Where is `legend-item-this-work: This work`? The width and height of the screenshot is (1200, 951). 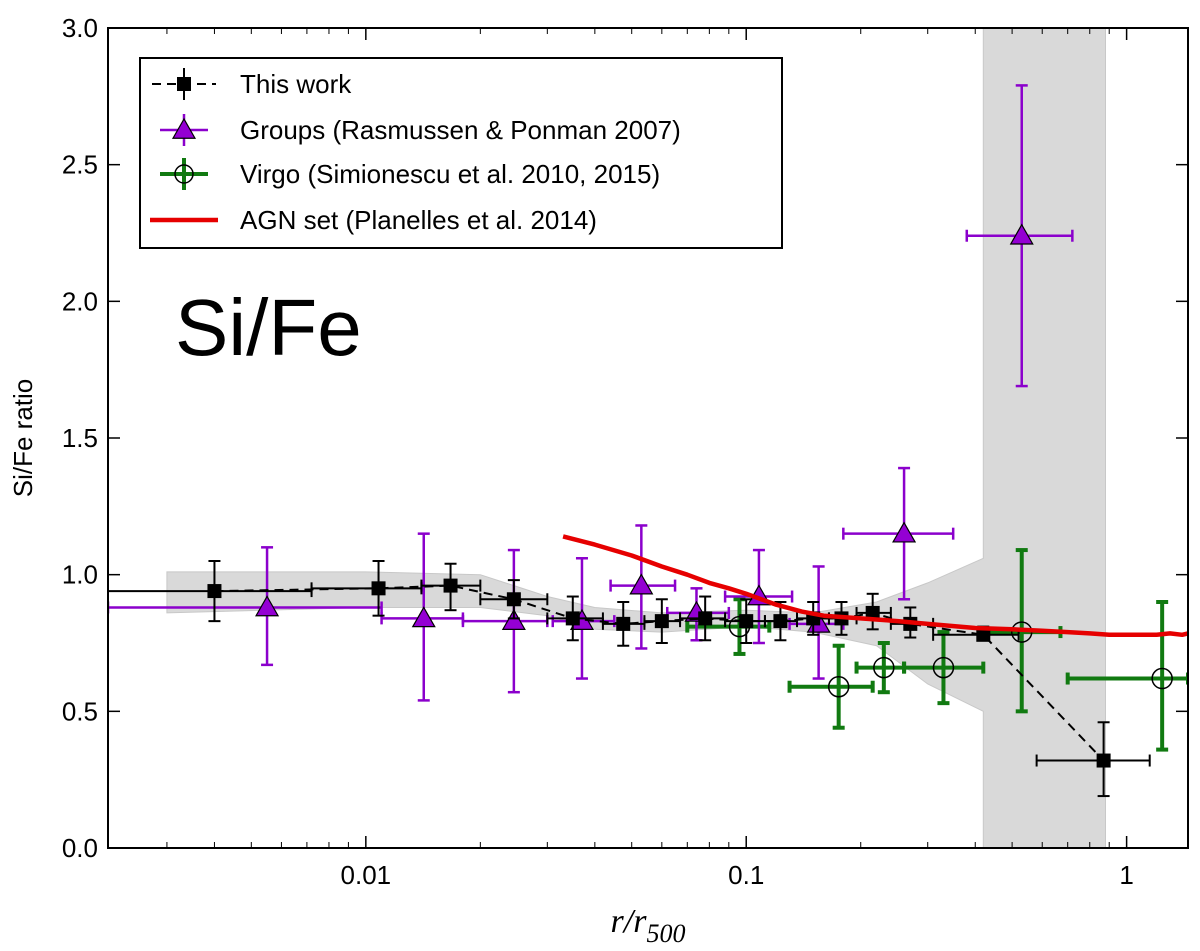
legend-item-this-work: This work is located at coordinates (252, 84).